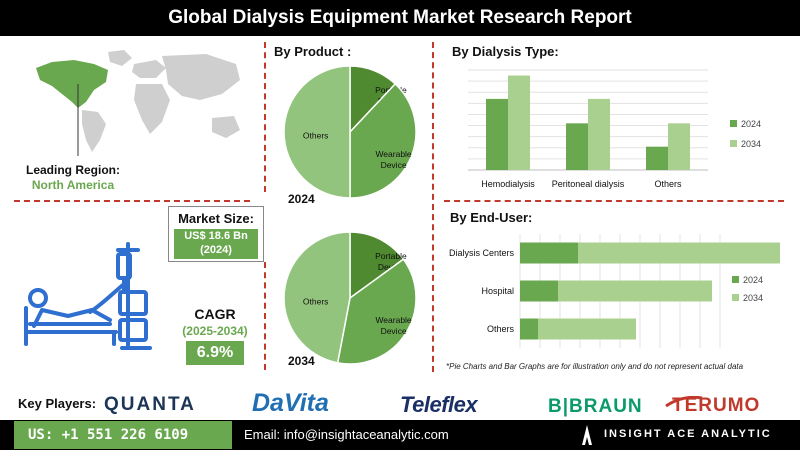 This screenshot has width=800, height=450. What do you see at coordinates (491, 217) in the screenshot?
I see `by-end-user-title: By End-User:` at bounding box center [491, 217].